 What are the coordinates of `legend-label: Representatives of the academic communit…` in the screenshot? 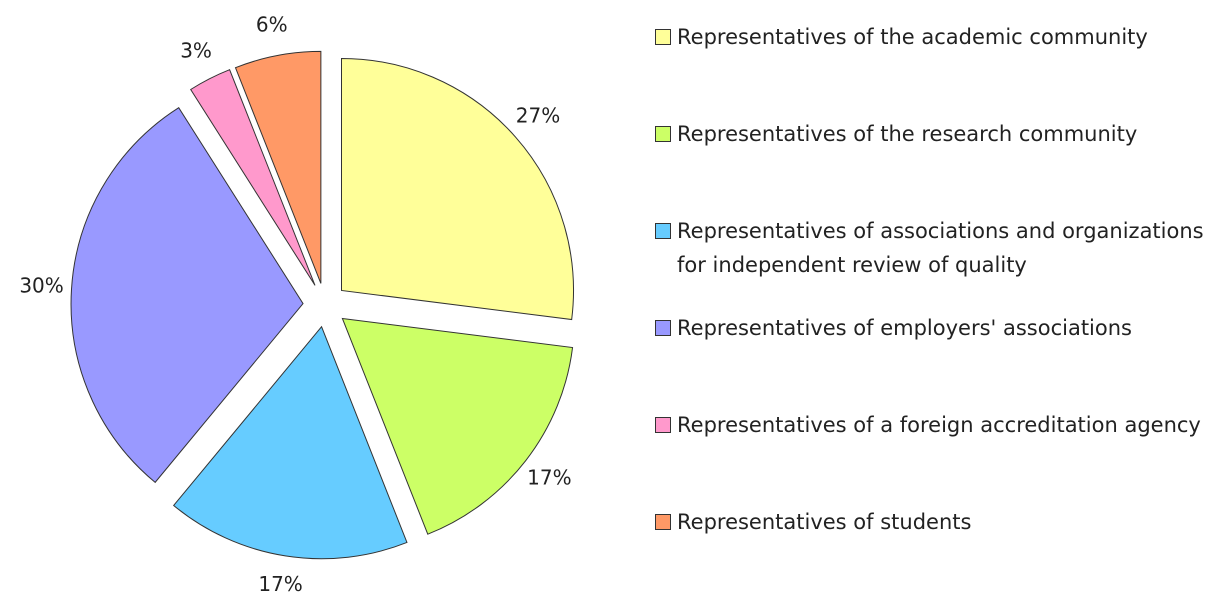 It's located at (912, 37).